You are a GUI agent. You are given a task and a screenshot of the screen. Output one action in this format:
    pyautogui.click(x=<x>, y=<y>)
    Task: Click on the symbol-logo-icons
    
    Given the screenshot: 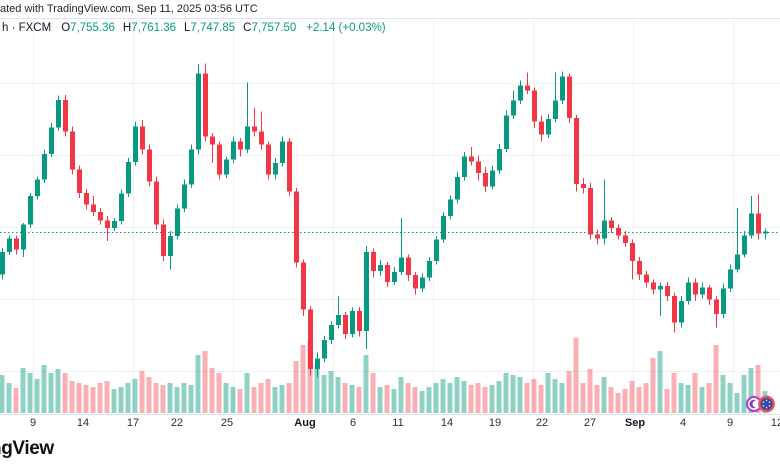 What is the action you would take?
    pyautogui.click(x=760, y=404)
    